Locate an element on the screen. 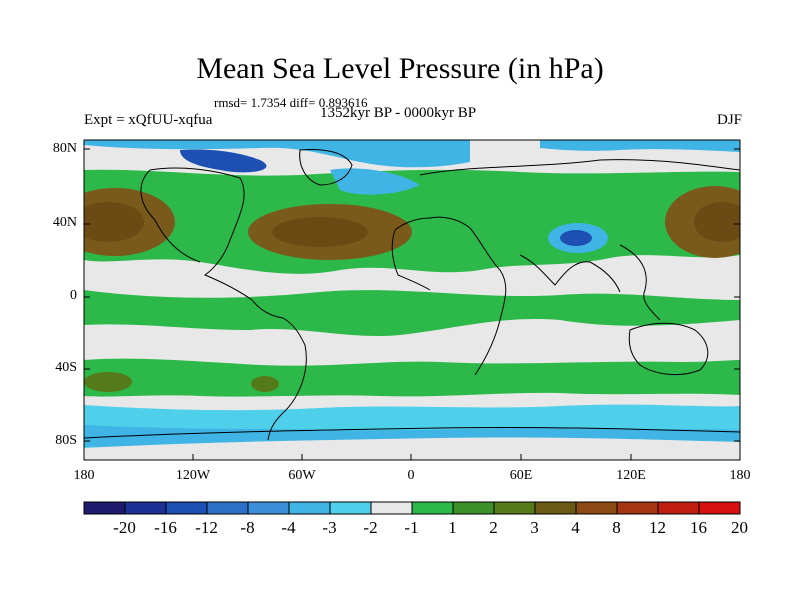 This screenshot has width=800, height=600. green-band-south is located at coordinates (412, 377).